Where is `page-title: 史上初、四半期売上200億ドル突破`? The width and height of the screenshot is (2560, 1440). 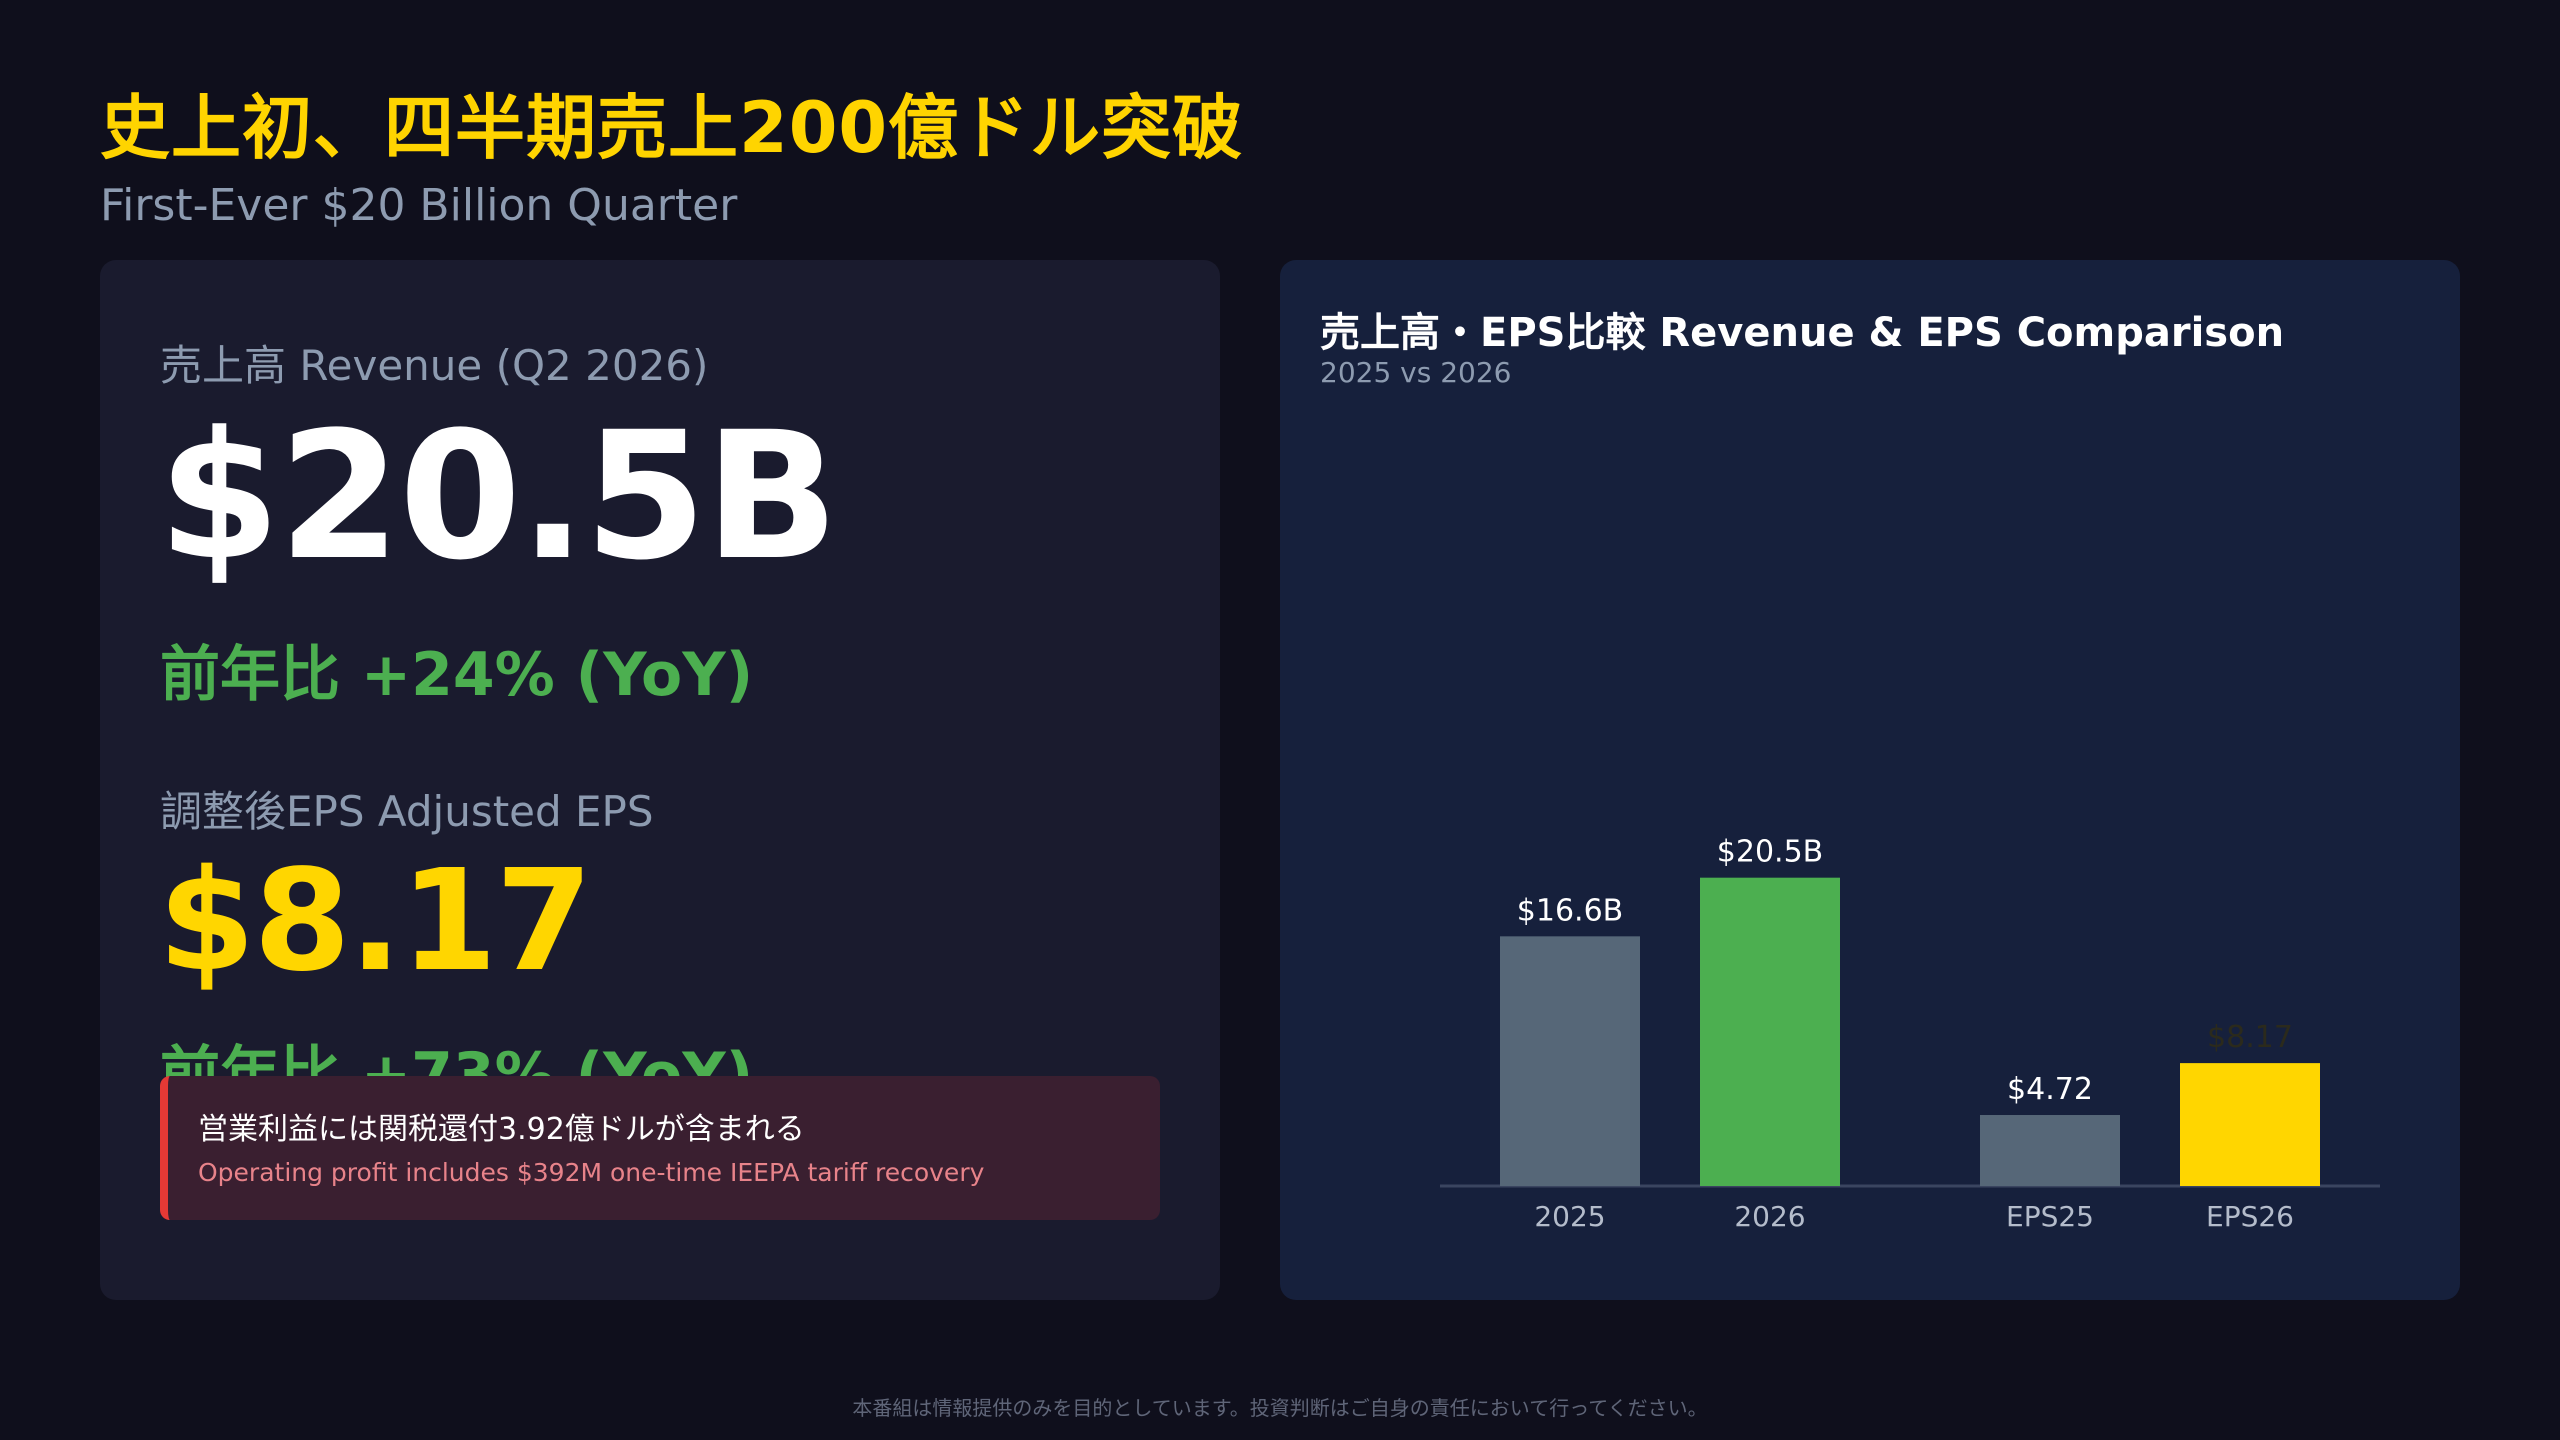 page-title: 史上初、四半期売上200億ドル突破 is located at coordinates (672, 128).